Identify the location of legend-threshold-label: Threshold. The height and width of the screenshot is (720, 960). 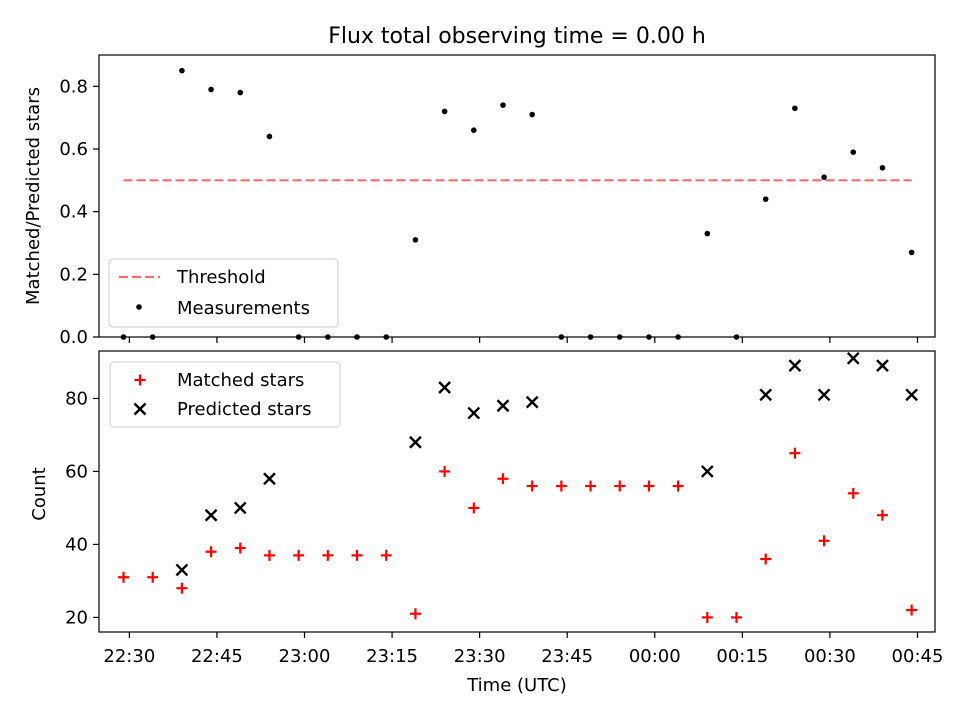
(221, 277).